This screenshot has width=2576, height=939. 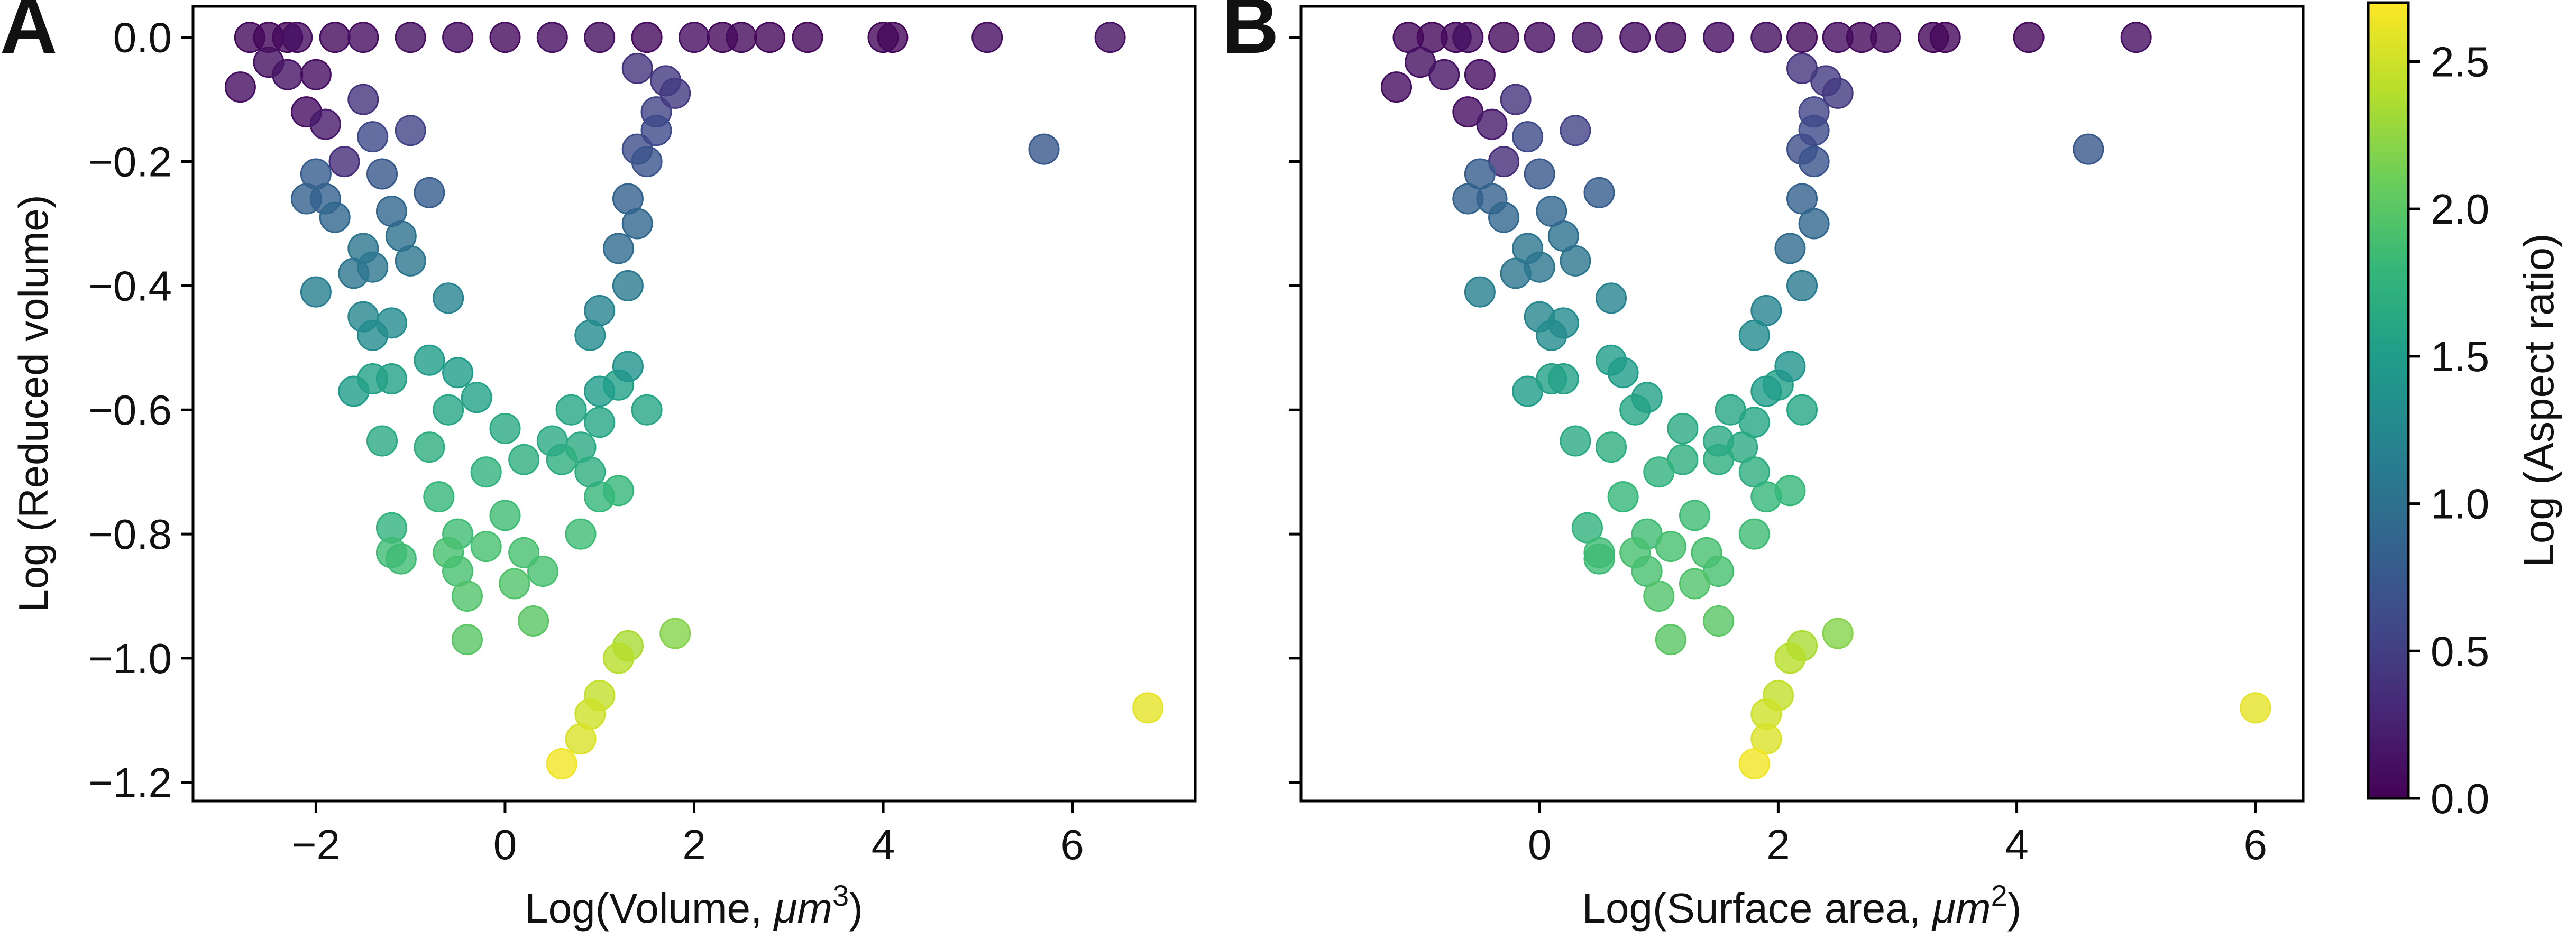 What do you see at coordinates (2460, 209) in the screenshot?
I see `colorbar-tick-label: 2.0` at bounding box center [2460, 209].